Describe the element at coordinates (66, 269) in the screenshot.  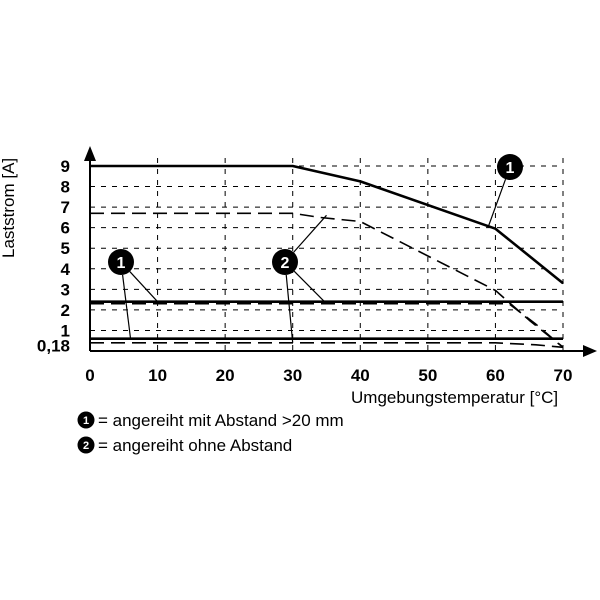
I see `y-tick-label: 4` at that location.